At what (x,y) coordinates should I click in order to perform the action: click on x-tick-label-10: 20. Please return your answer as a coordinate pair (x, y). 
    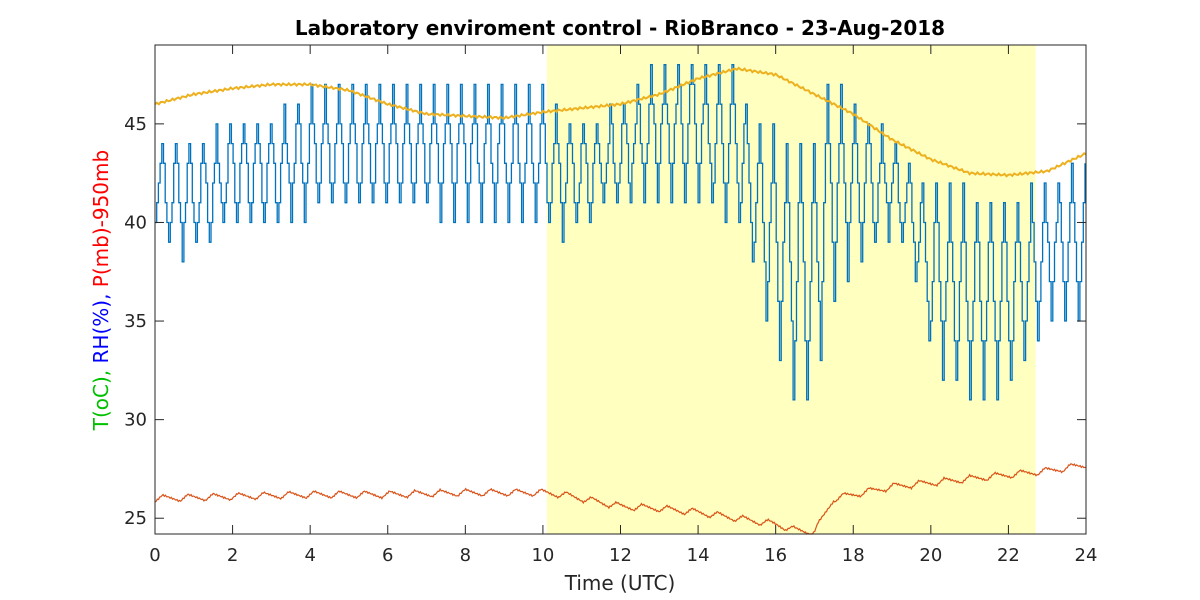
    Looking at the image, I should click on (930, 555).